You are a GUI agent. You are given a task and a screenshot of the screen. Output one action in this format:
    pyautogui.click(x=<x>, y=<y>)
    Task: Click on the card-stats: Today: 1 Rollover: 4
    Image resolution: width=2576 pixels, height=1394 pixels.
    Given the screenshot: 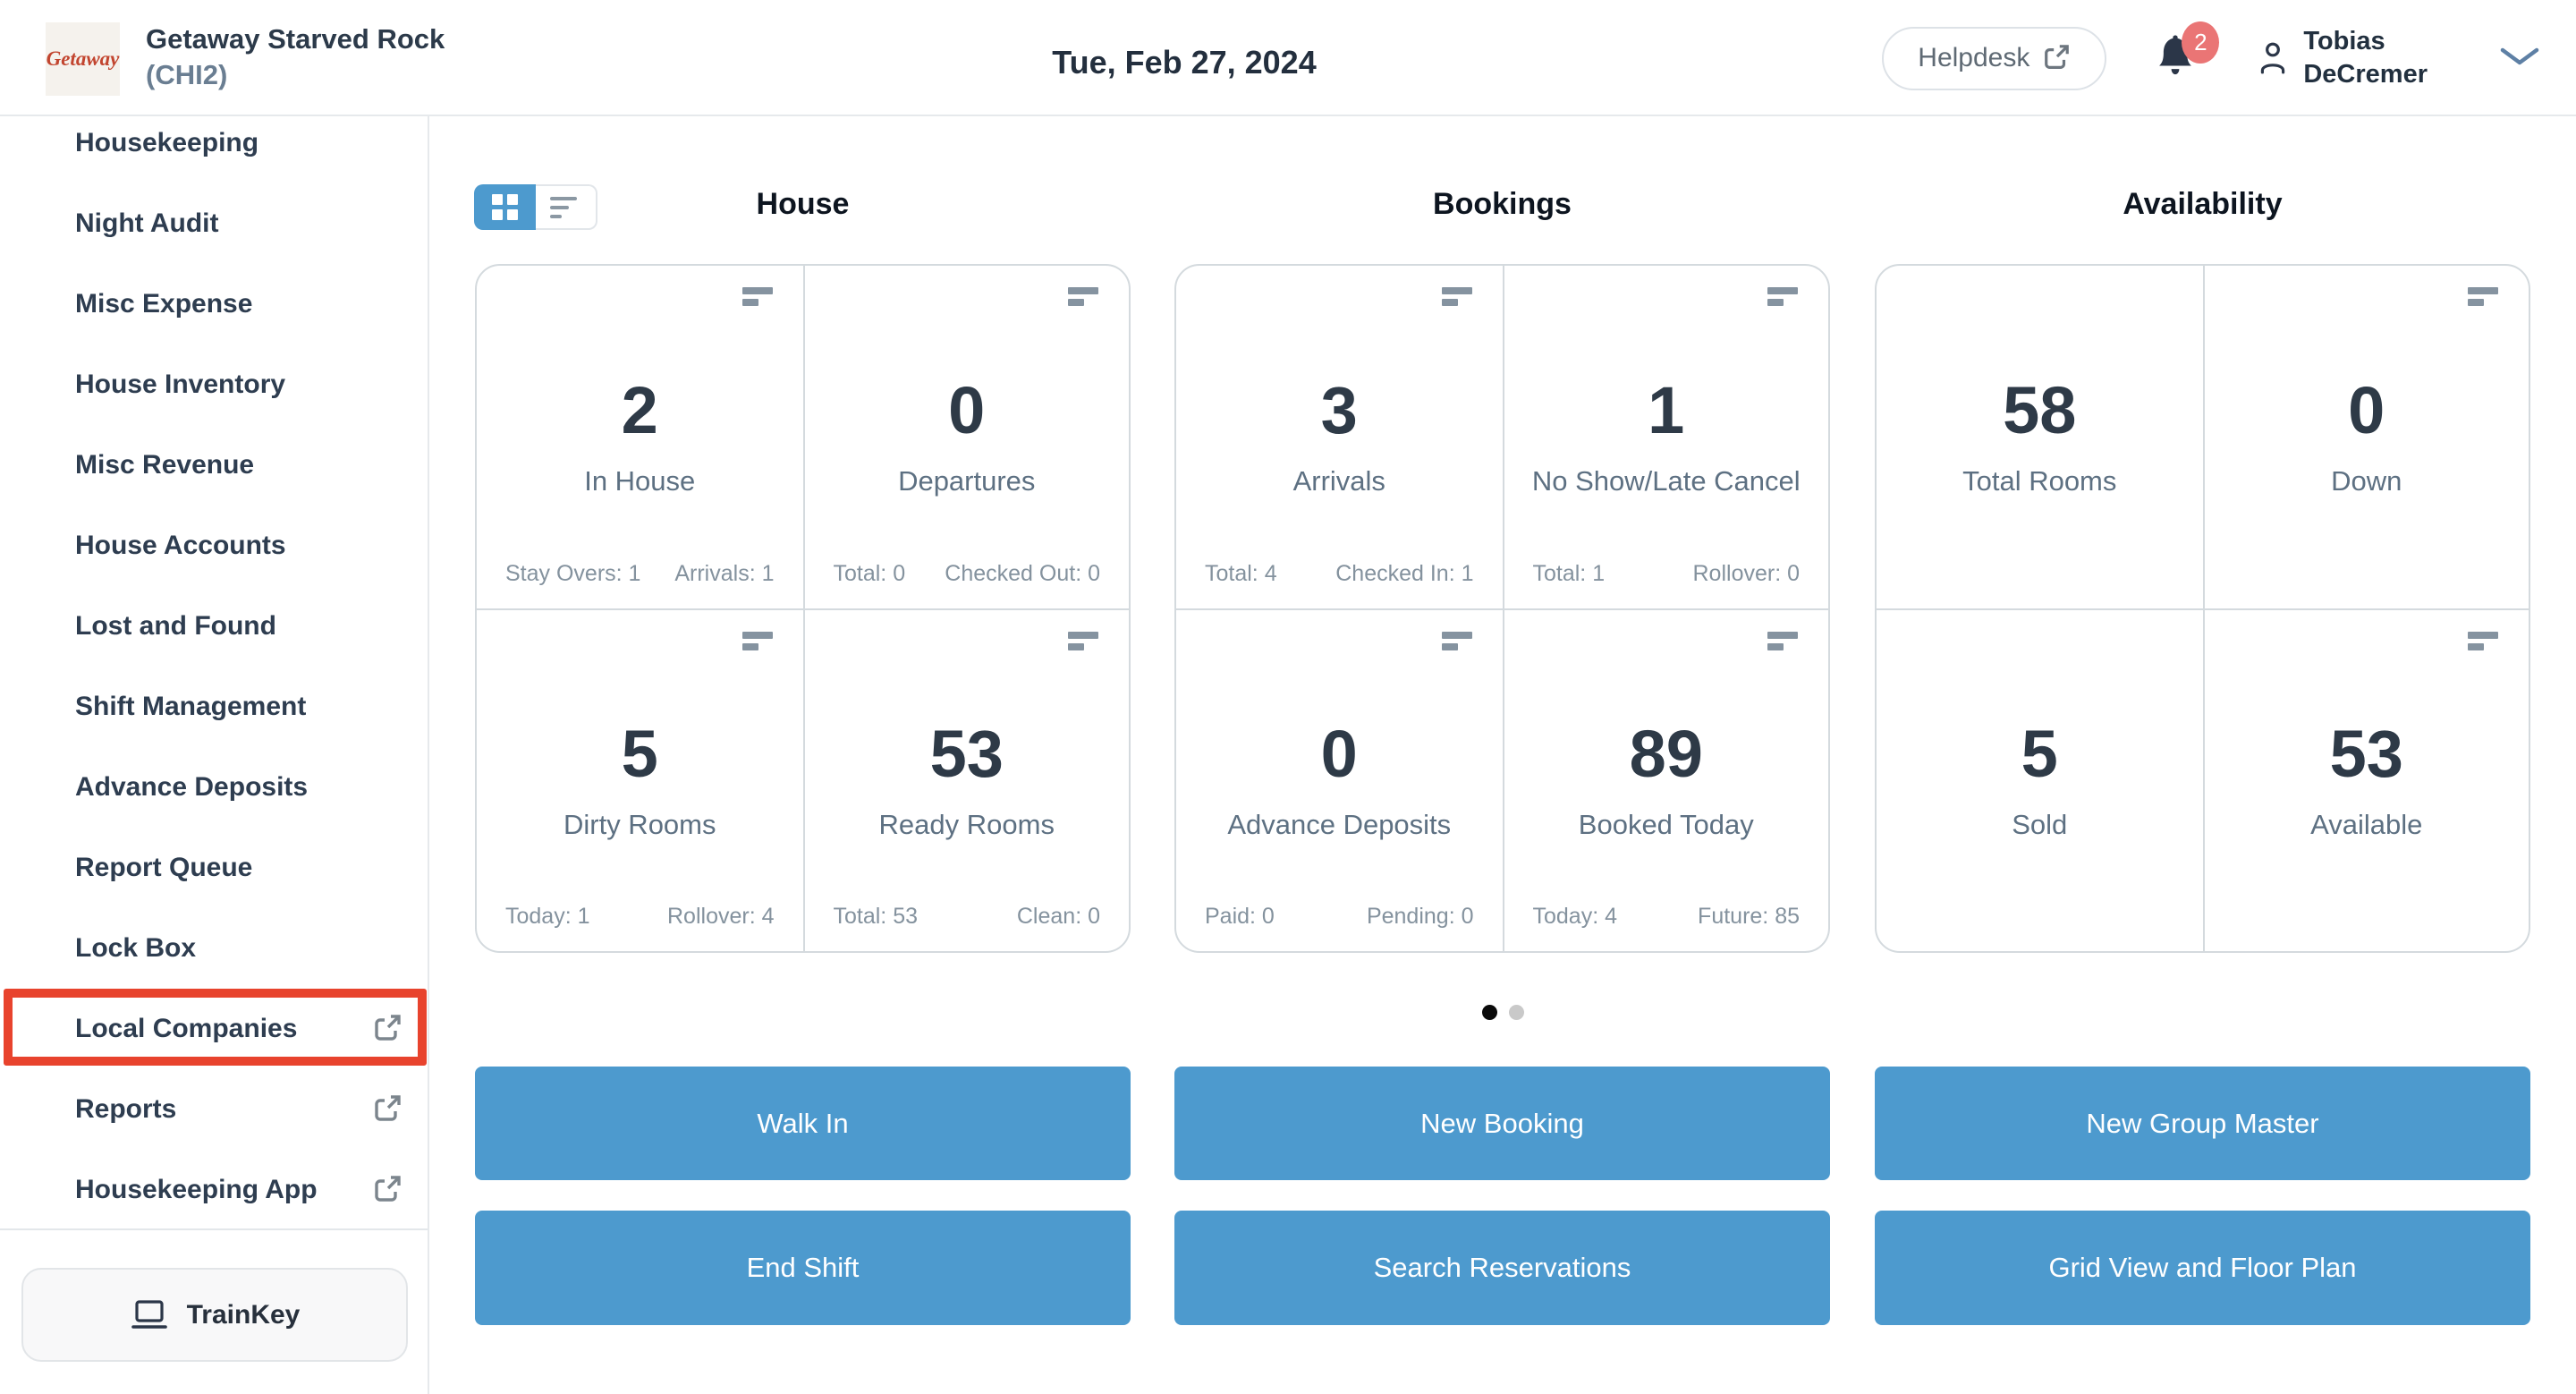 What is the action you would take?
    pyautogui.click(x=640, y=917)
    